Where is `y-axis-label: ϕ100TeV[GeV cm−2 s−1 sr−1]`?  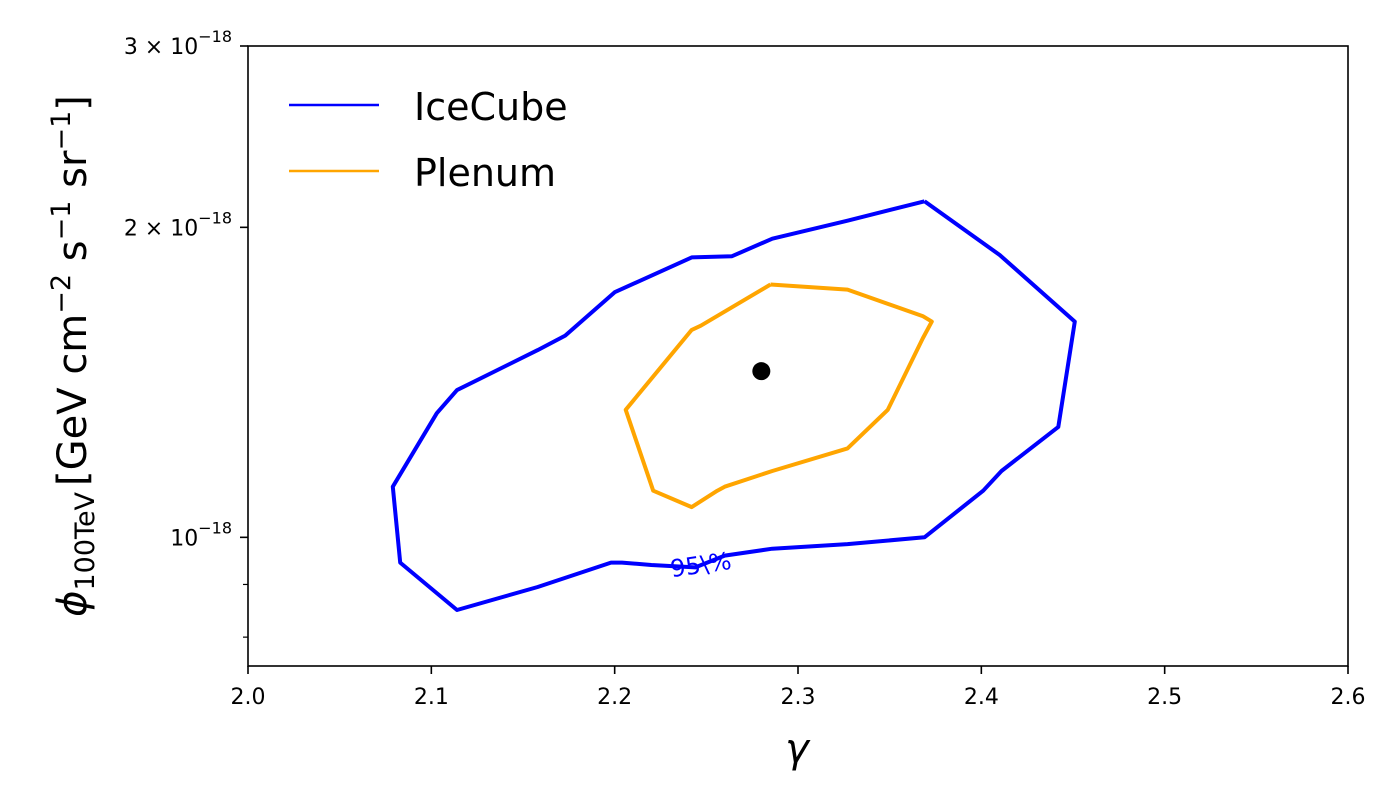 y-axis-label: ϕ100TeV[GeV cm−2 s−1 sr−1] is located at coordinates (73, 356).